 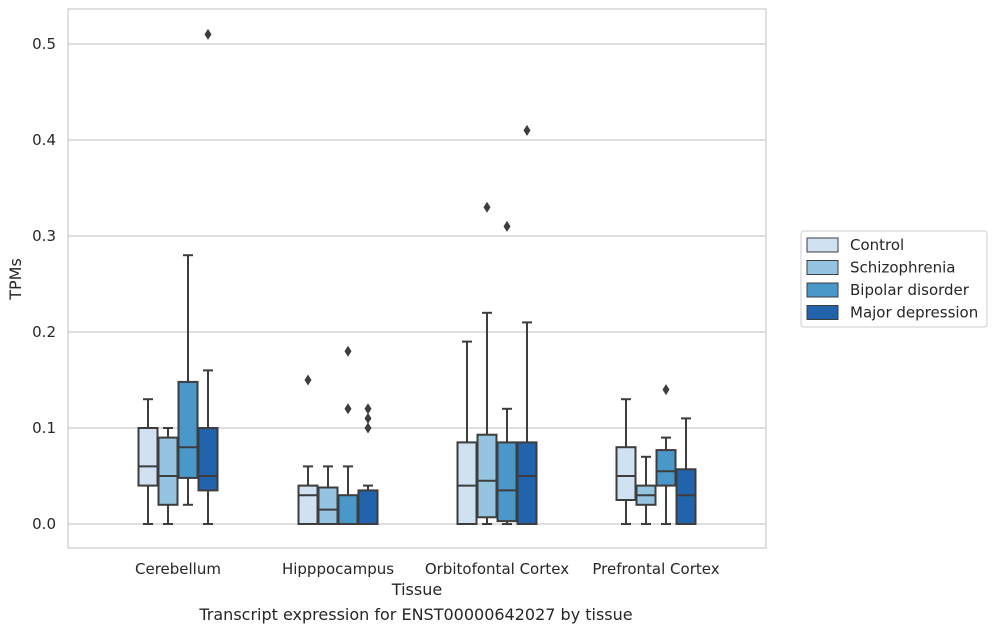 I want to click on y-tick-label: 0.0, so click(x=44, y=524).